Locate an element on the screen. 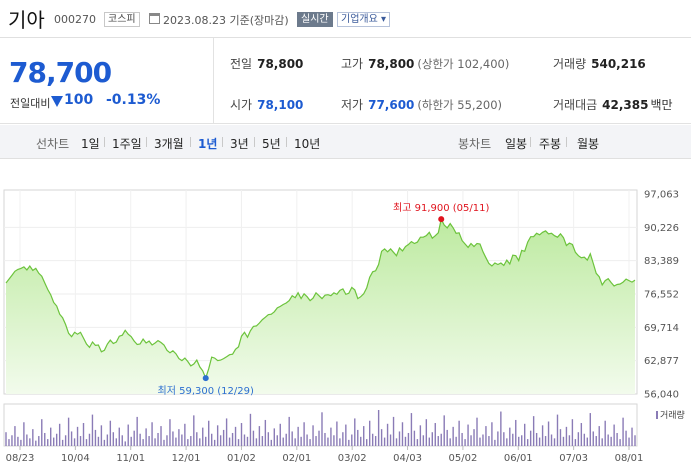 The image size is (691, 471). x-tick-label: 11/01 is located at coordinates (130, 458).